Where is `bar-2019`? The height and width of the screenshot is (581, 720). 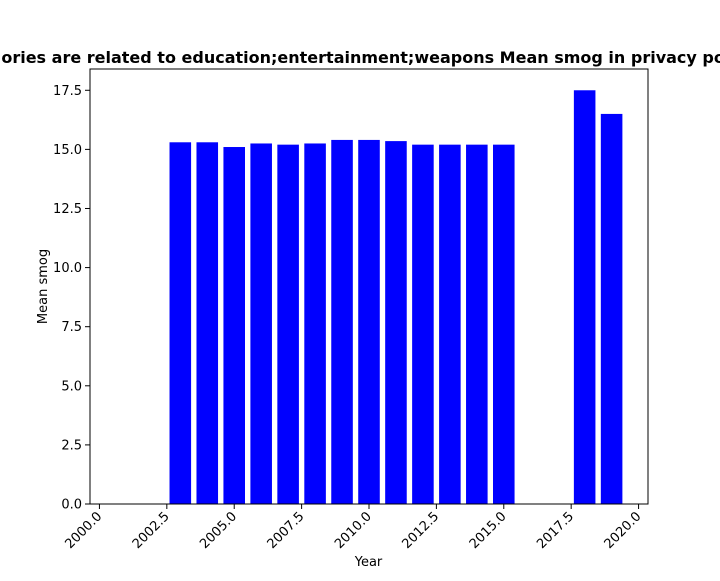 bar-2019 is located at coordinates (611, 308).